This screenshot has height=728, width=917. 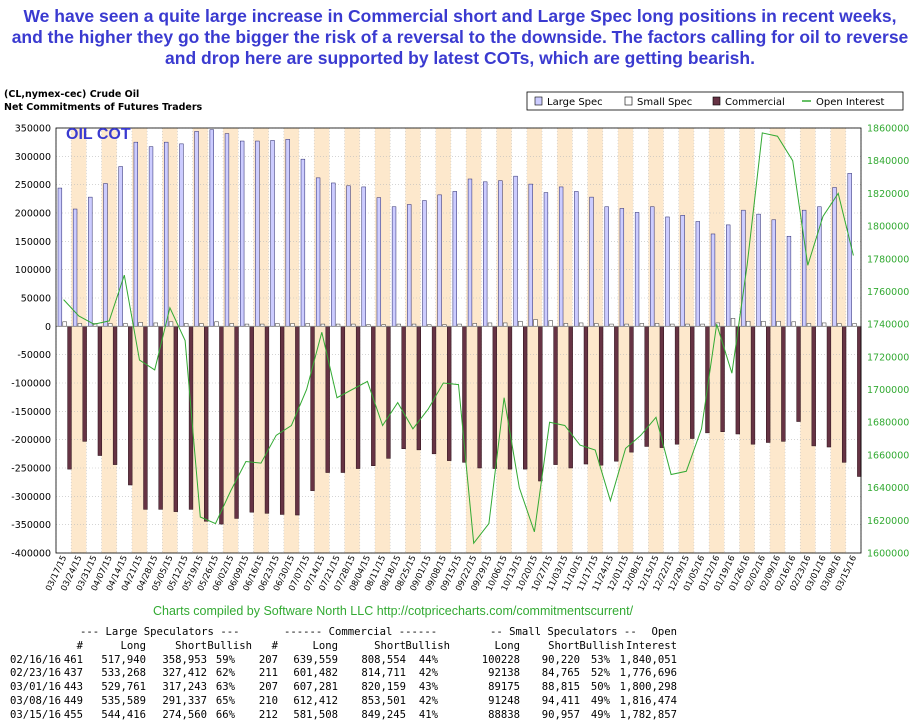 I want to click on right-axis-tick-label: 1640000, so click(x=888, y=488).